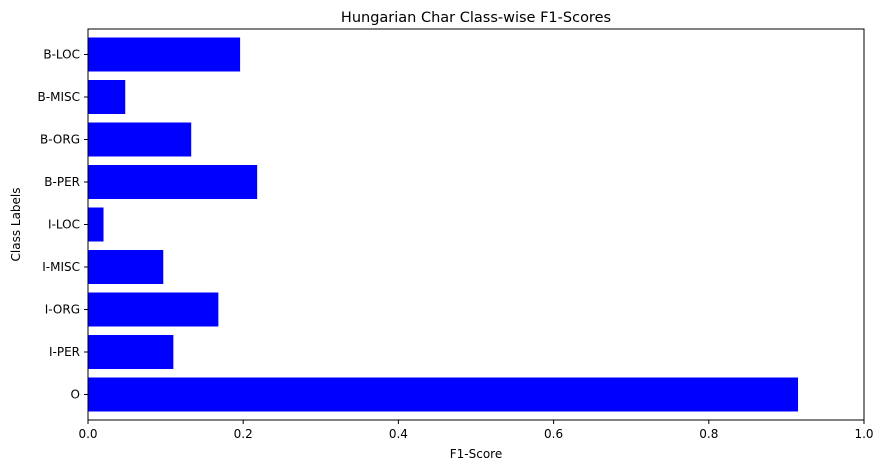 This screenshot has width=884, height=474. Describe the element at coordinates (62, 182) in the screenshot. I see `y-tick-label: B-PER` at that location.